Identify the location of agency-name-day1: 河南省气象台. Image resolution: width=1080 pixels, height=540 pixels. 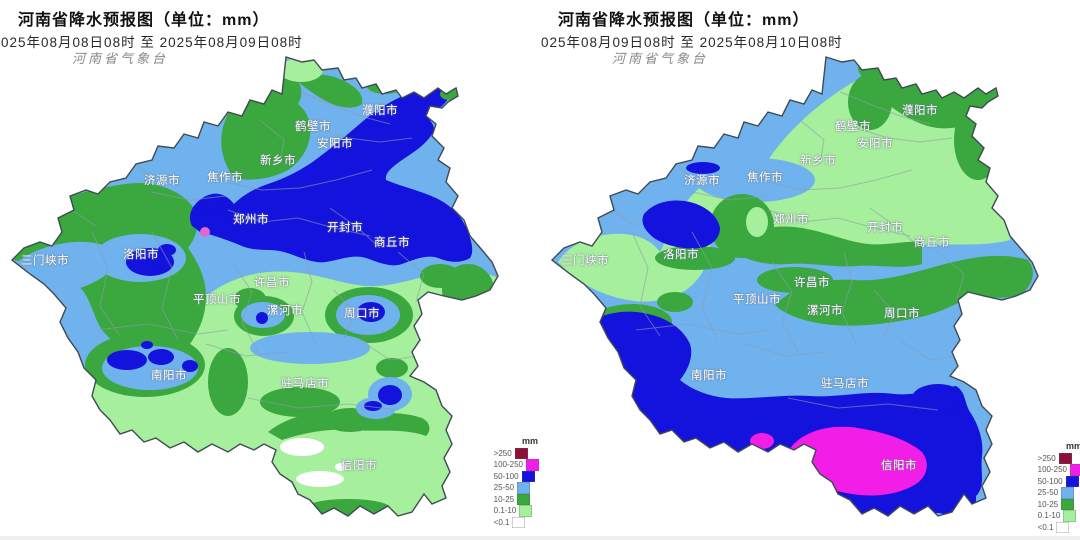
(120, 59).